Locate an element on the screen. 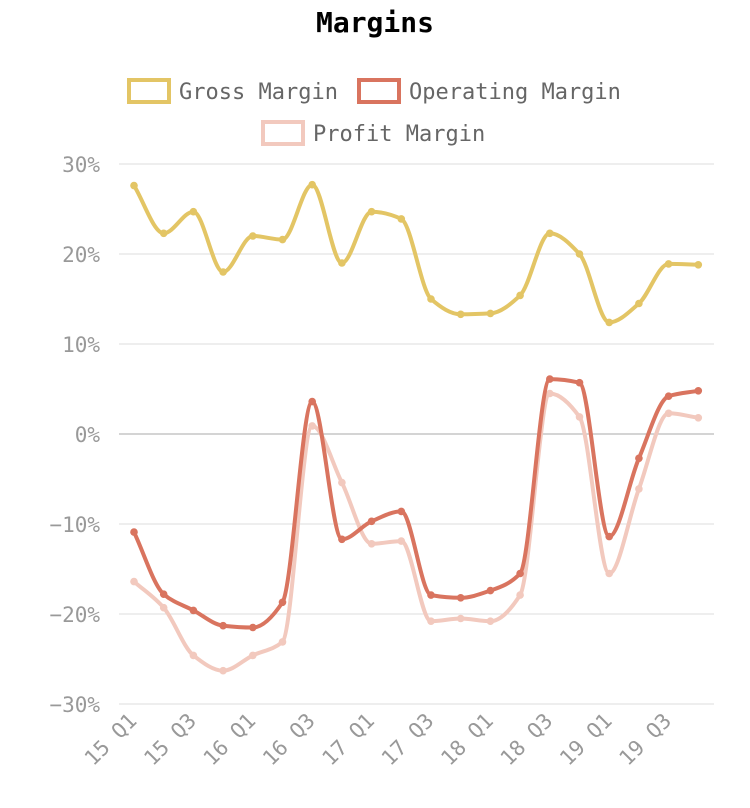 The width and height of the screenshot is (750, 808). x-tick-label: 19 Q1 is located at coordinates (586, 740).